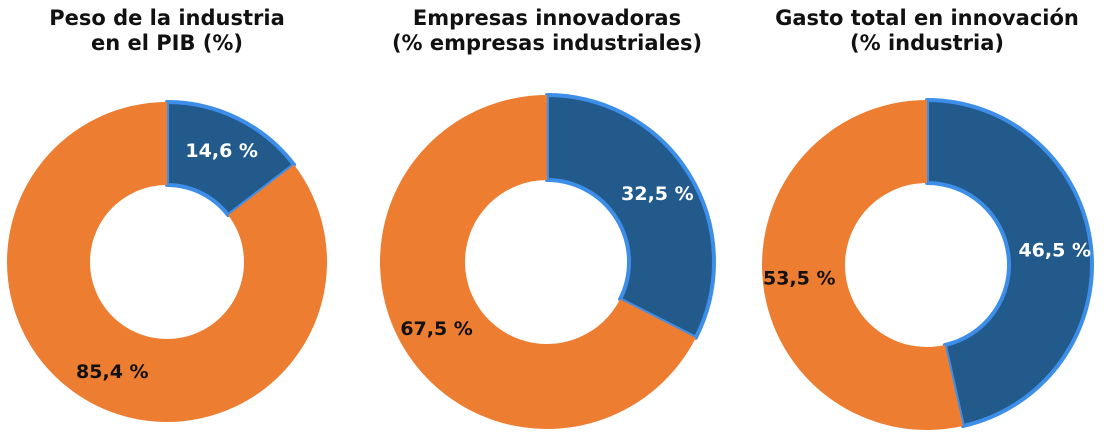  What do you see at coordinates (1054, 250) in the screenshot?
I see `value-label: 46,5 %` at bounding box center [1054, 250].